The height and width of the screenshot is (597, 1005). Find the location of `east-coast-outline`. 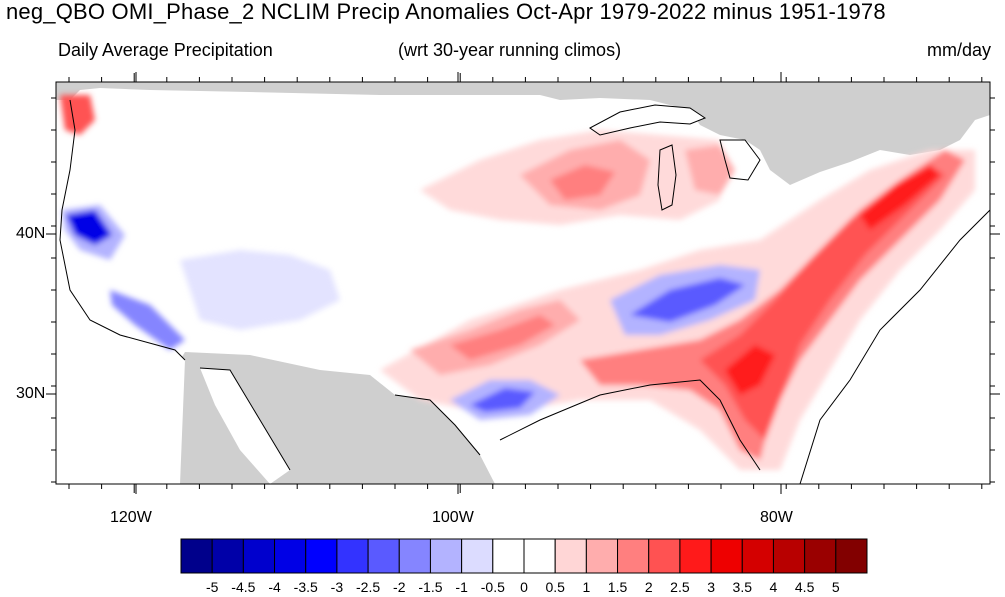

east-coast-outline is located at coordinates (894, 346).